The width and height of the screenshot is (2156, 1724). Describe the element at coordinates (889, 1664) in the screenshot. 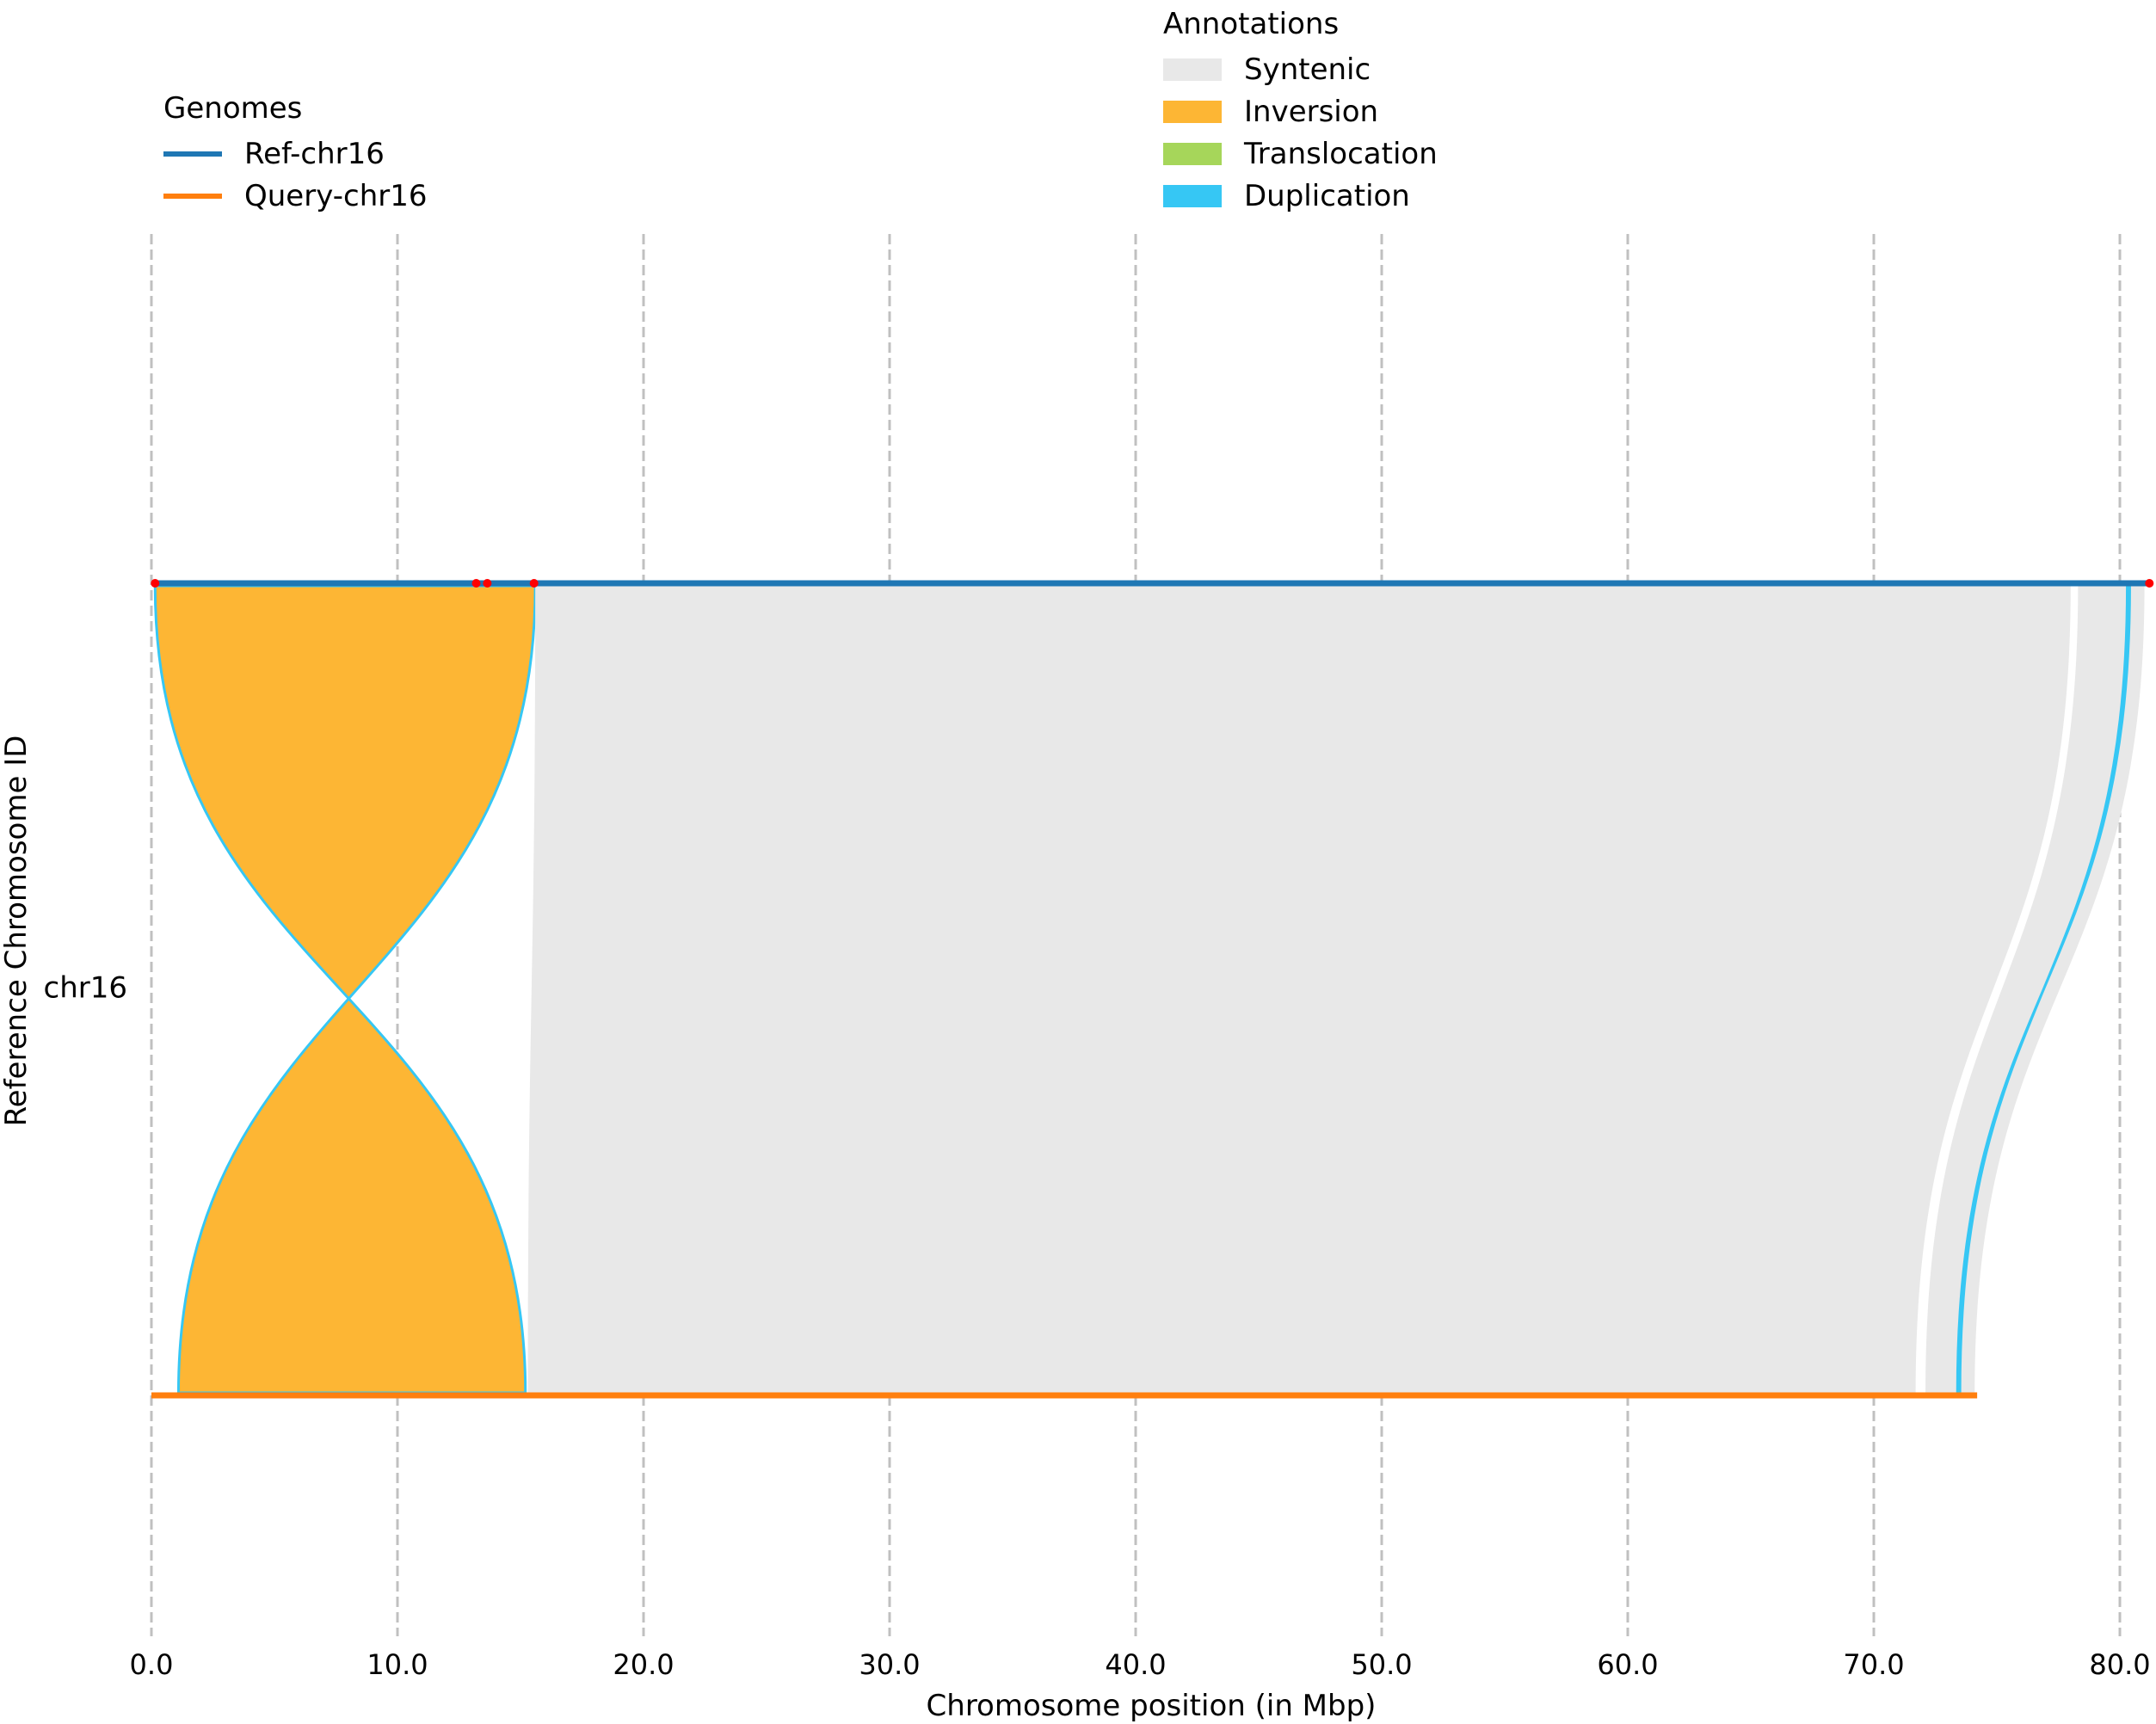

I see `x-tick-label: 30.0` at that location.